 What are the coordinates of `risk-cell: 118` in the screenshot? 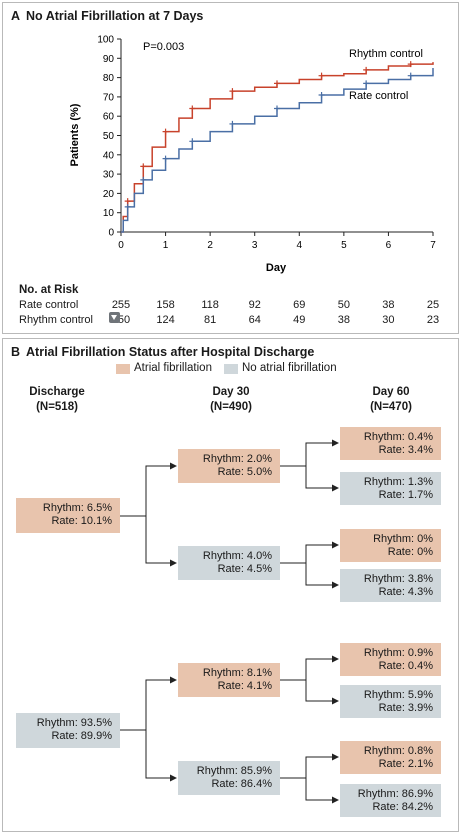 It's located at (210, 305).